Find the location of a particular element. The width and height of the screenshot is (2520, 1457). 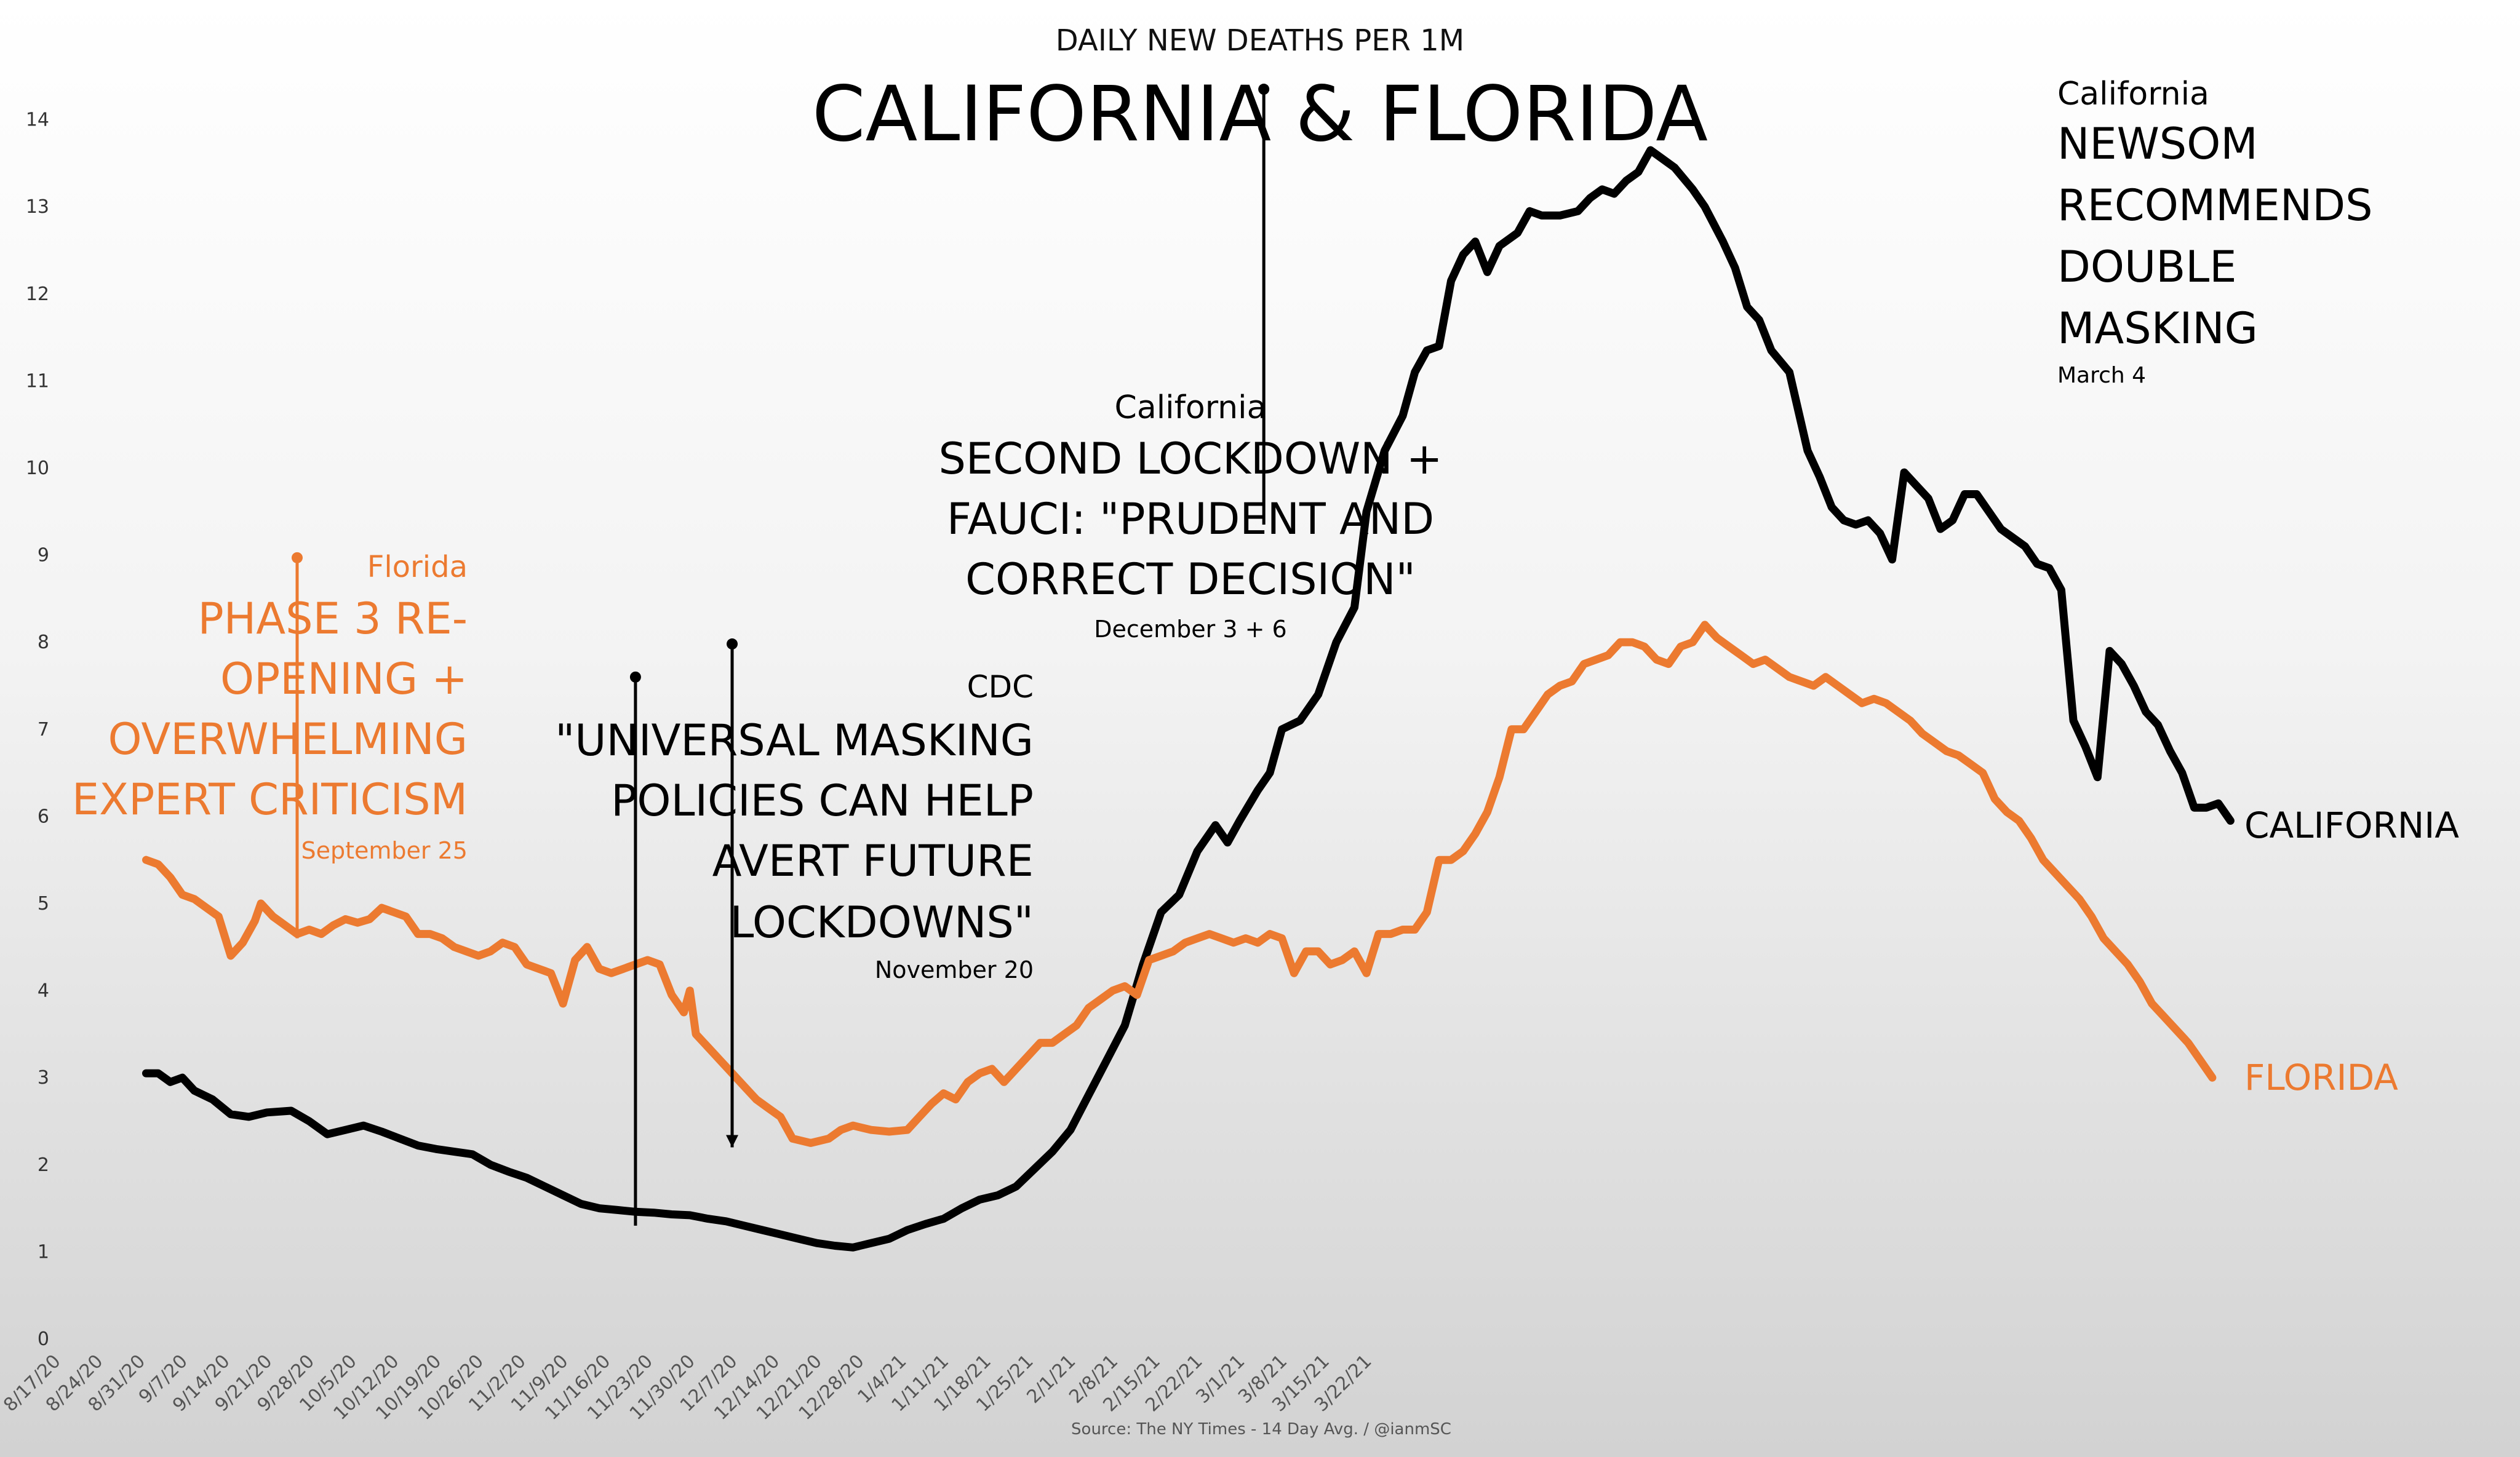

florida-ann-date: September 25 is located at coordinates (385, 851).